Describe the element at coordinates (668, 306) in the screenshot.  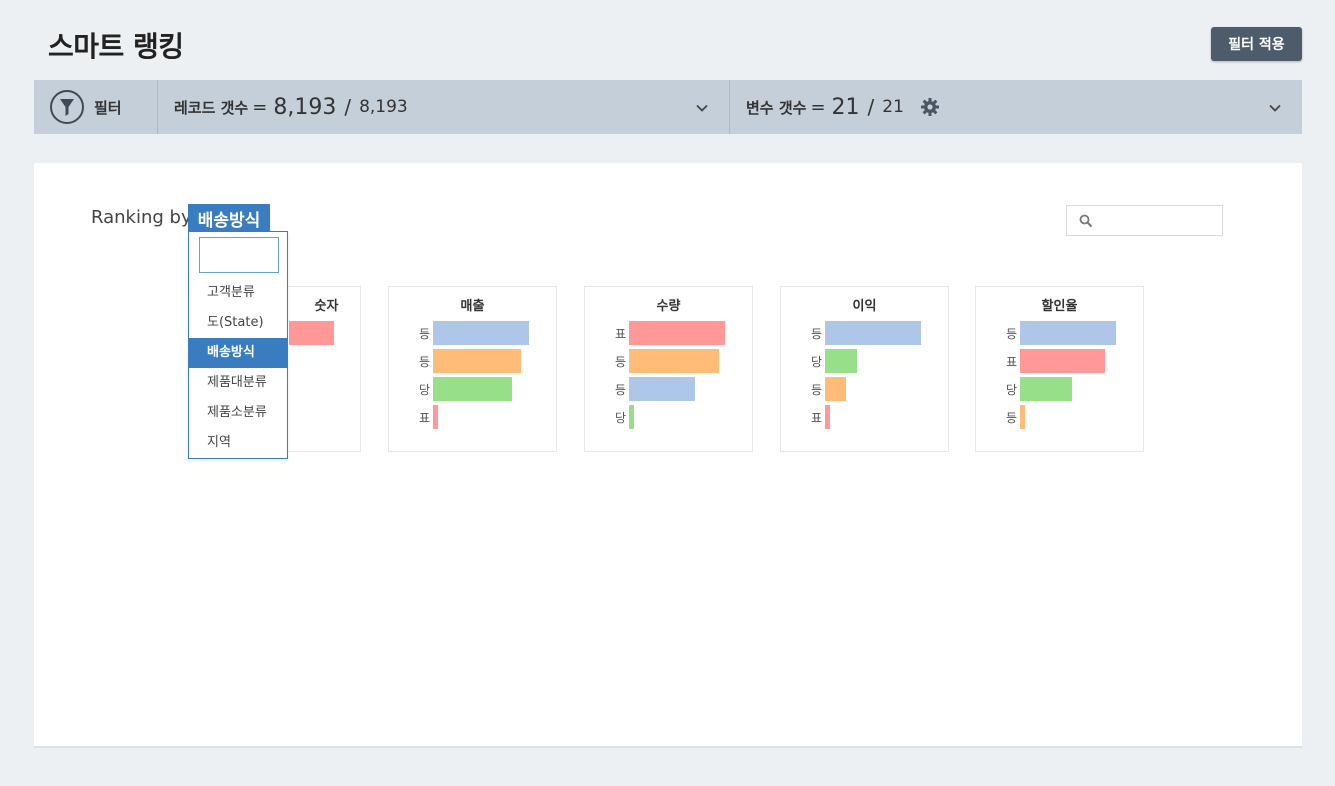
I see `chart-title: 수량` at that location.